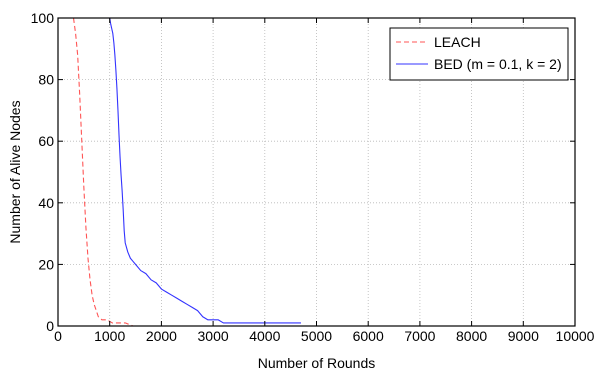  I want to click on x-axis-title: Number of Rounds, so click(317, 363).